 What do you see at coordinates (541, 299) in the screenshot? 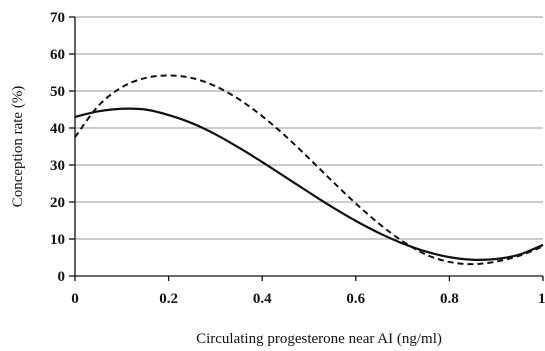
I see `x-tick-label: 1` at bounding box center [541, 299].